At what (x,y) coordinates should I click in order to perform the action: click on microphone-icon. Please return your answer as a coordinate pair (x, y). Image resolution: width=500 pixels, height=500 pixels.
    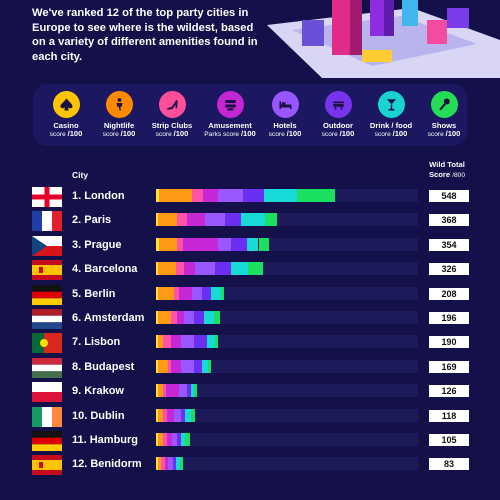
    Looking at the image, I should click on (444, 104).